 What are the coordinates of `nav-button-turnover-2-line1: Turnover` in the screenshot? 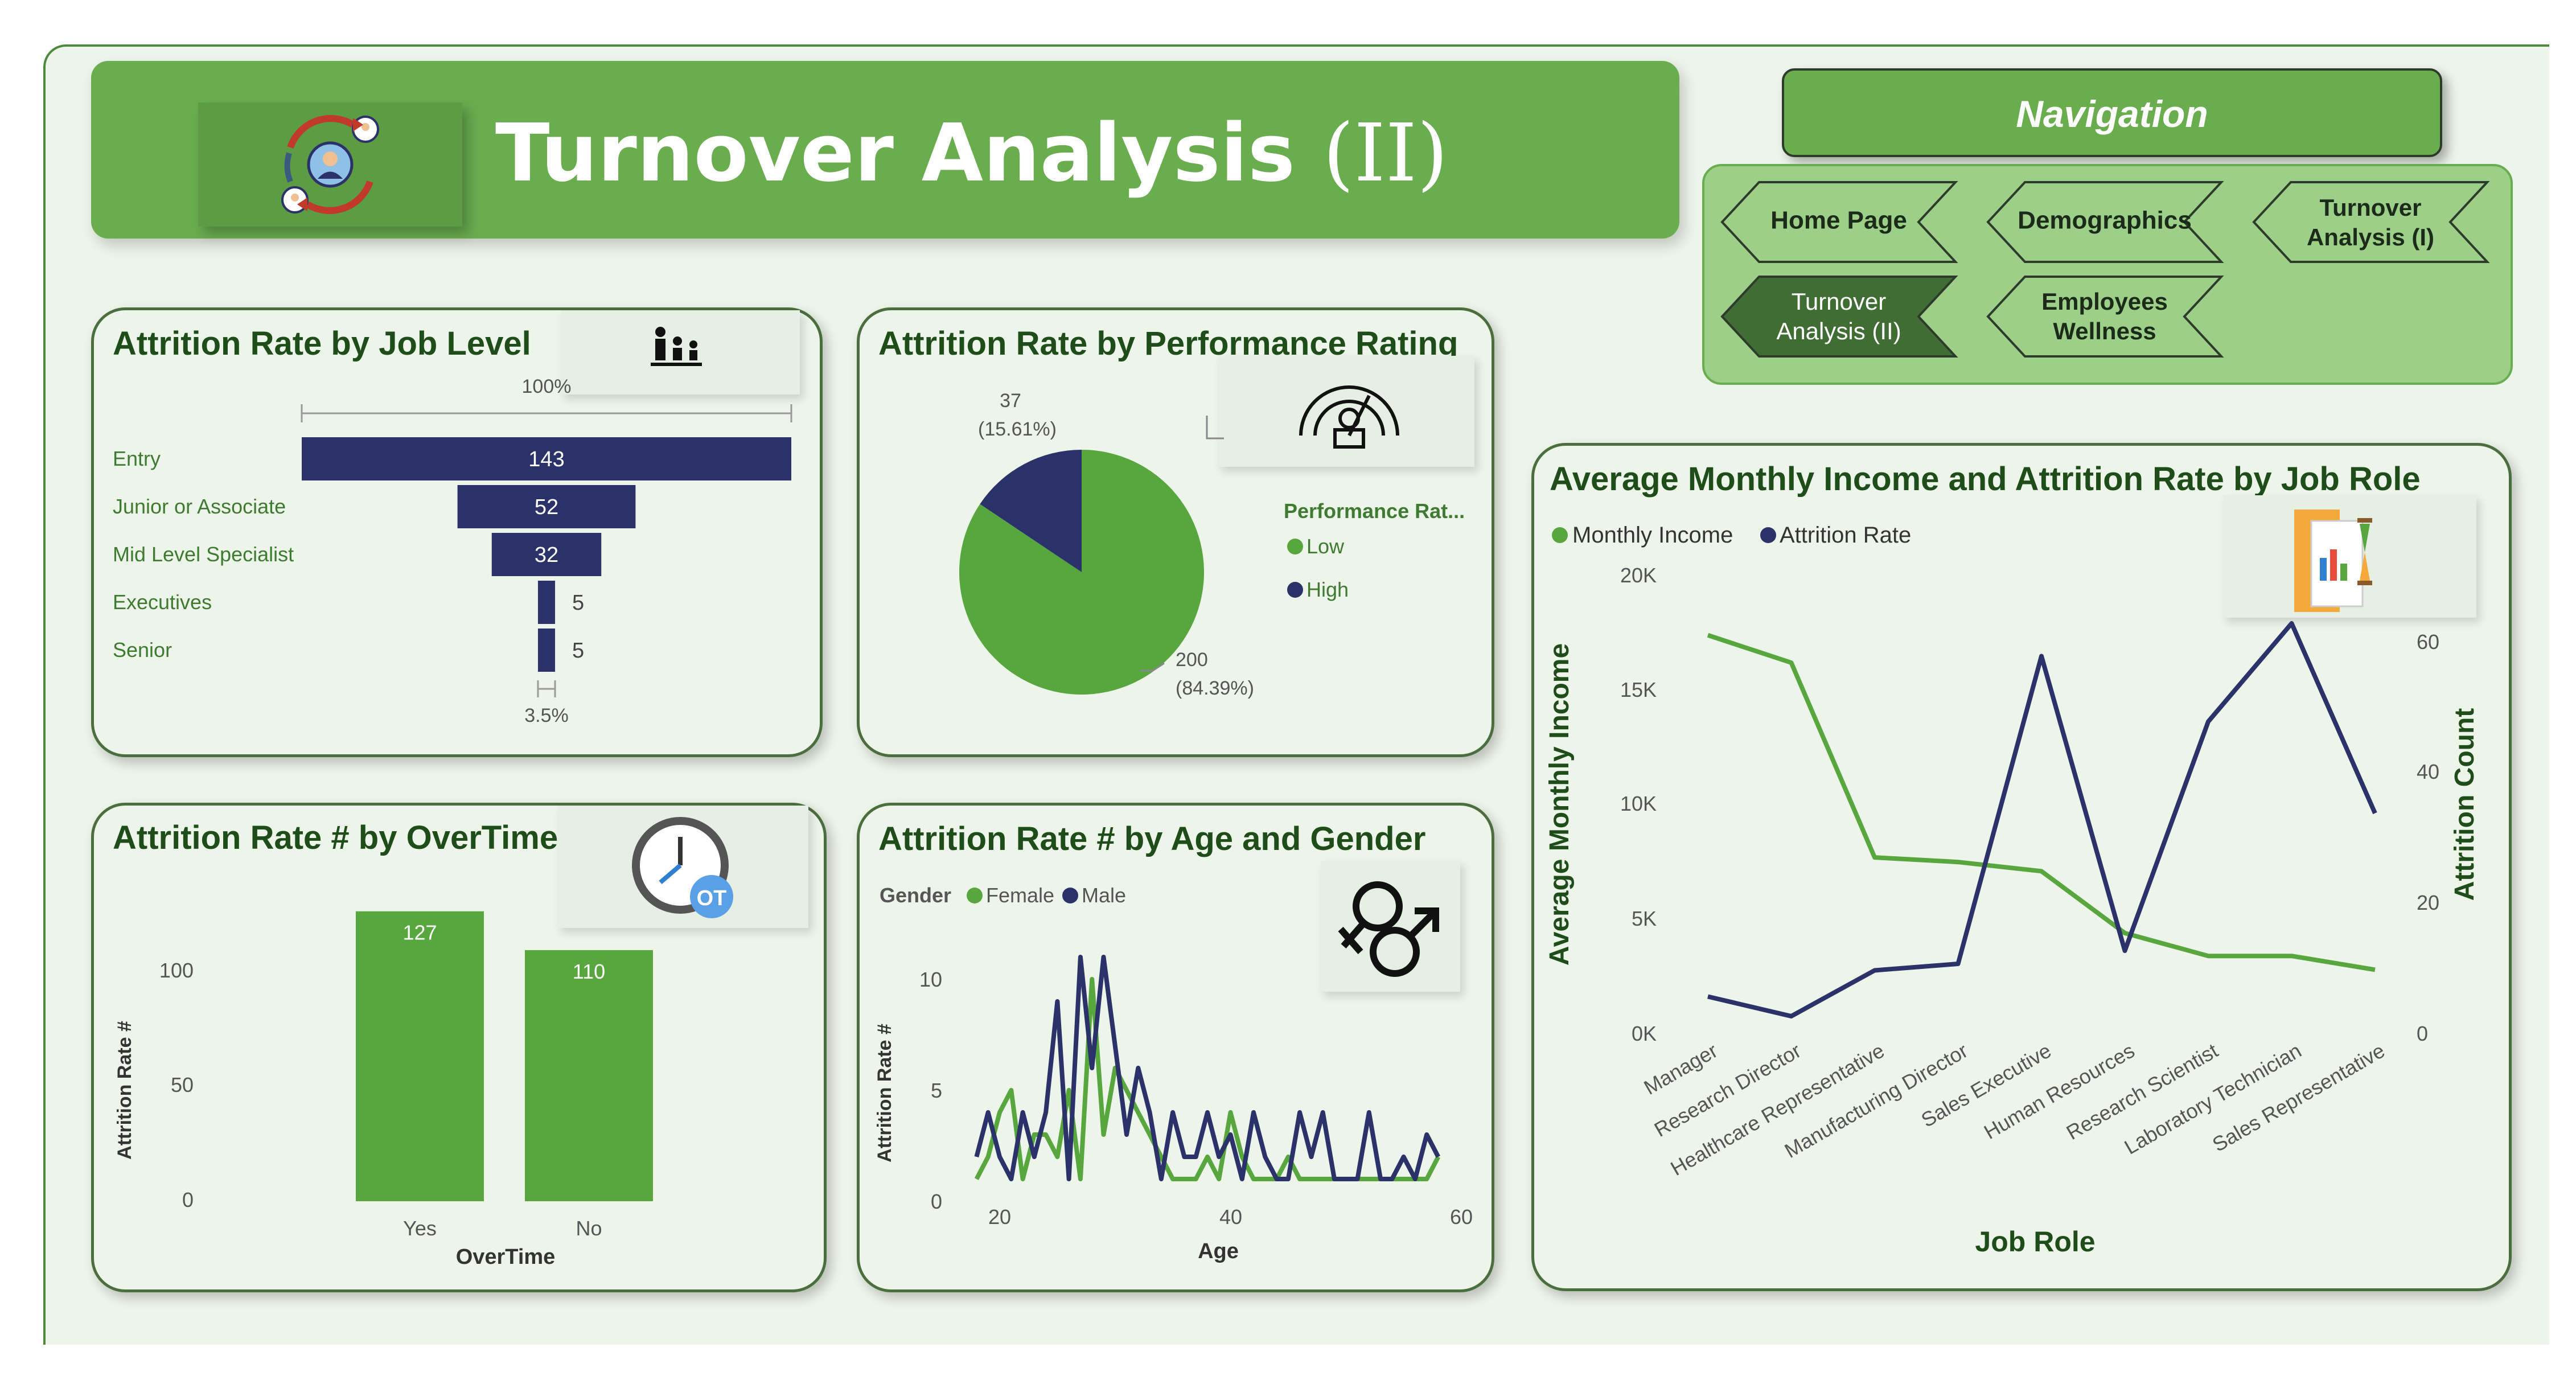 It's located at (1839, 301).